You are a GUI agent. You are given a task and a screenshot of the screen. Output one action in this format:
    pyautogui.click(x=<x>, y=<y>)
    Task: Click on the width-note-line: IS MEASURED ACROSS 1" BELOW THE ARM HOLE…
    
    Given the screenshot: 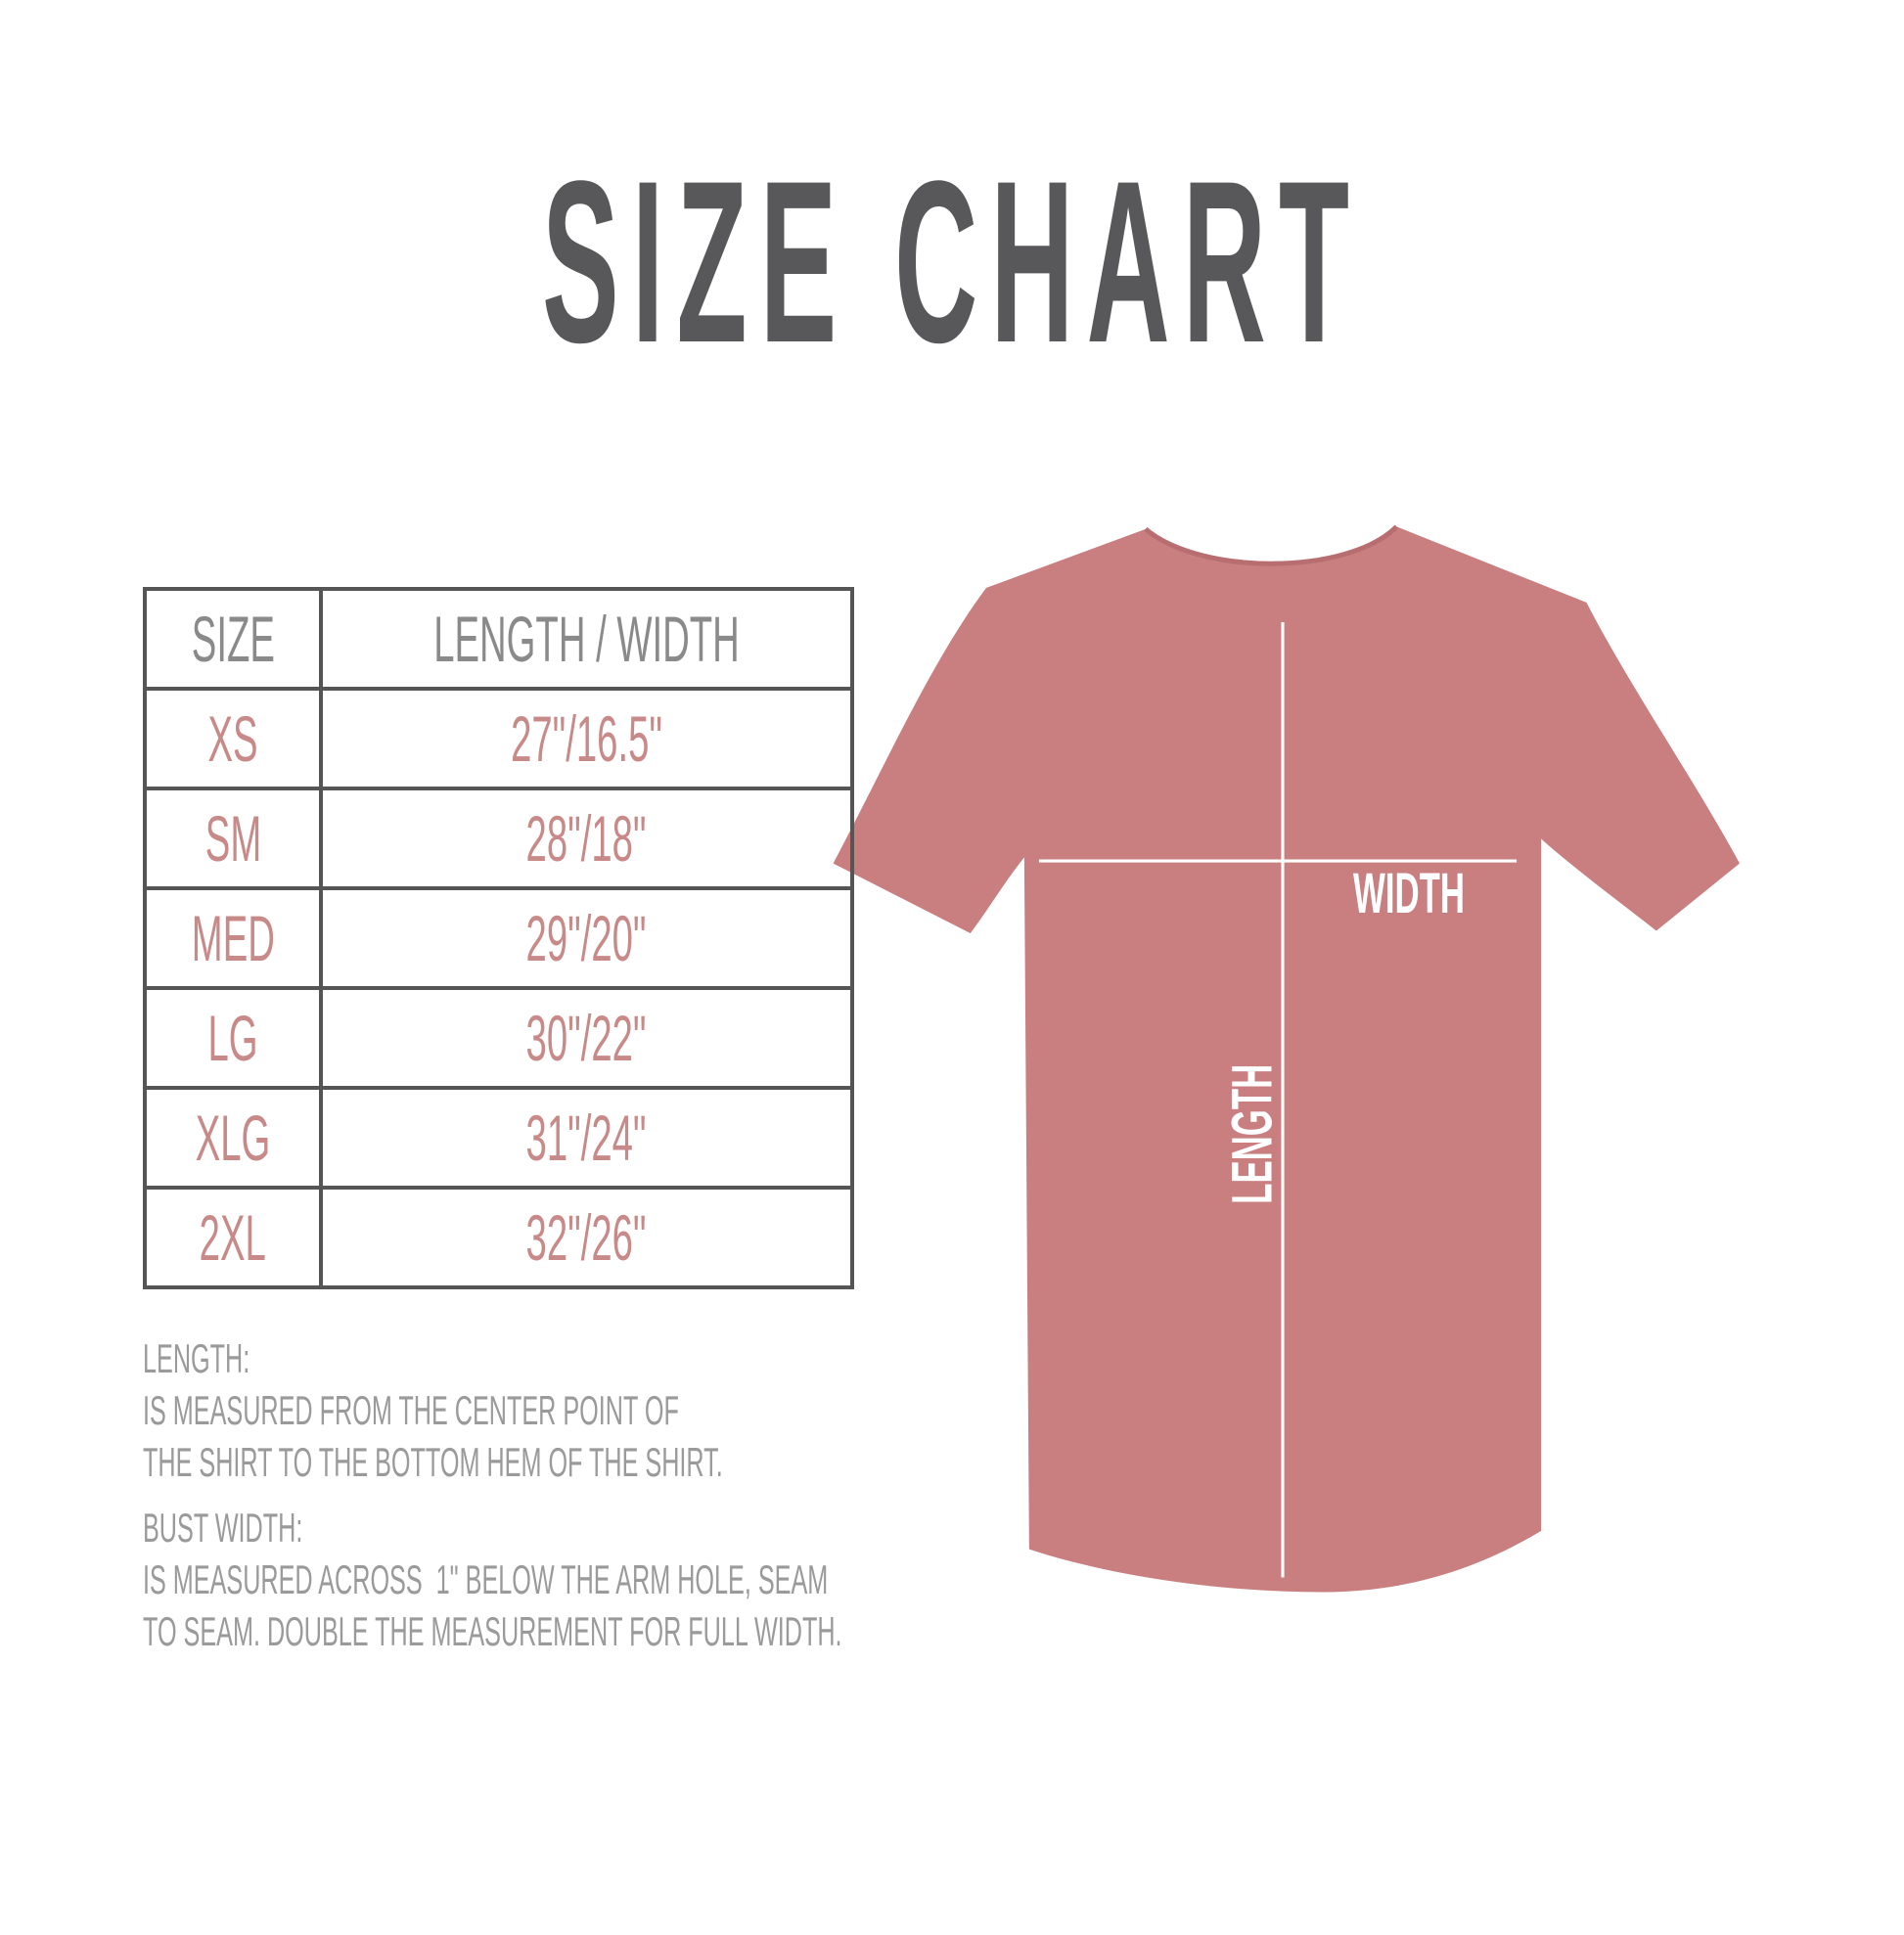 What is the action you would take?
    pyautogui.click(x=486, y=1579)
    